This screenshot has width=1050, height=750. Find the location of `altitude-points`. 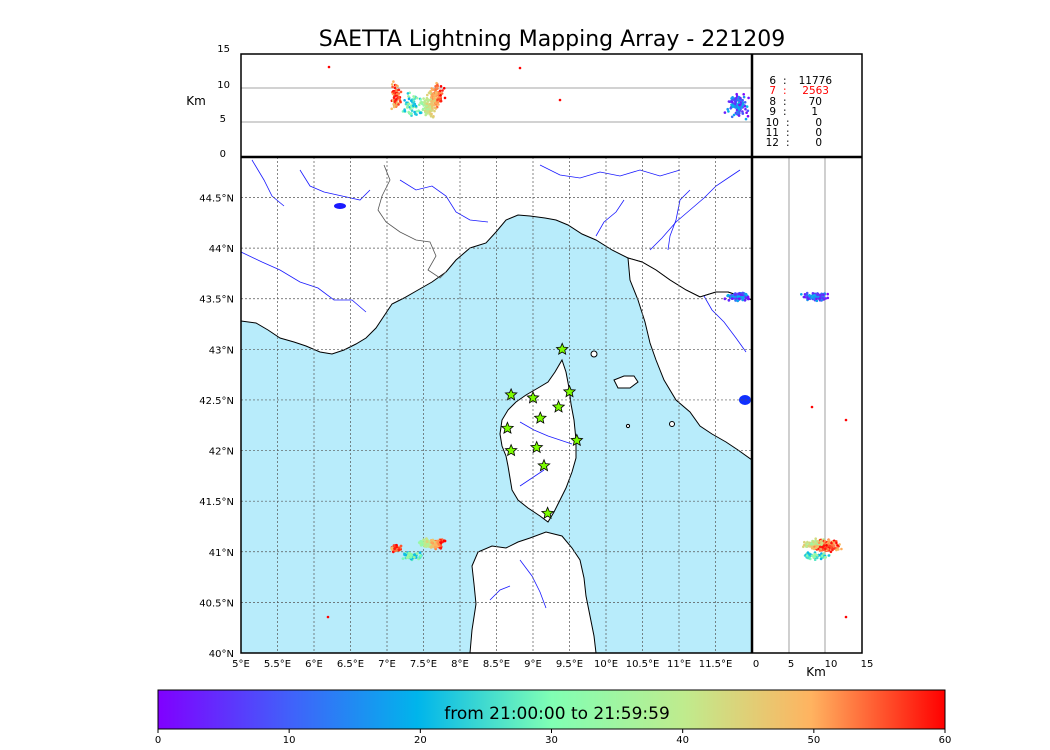

altitude-points is located at coordinates (538, 93).